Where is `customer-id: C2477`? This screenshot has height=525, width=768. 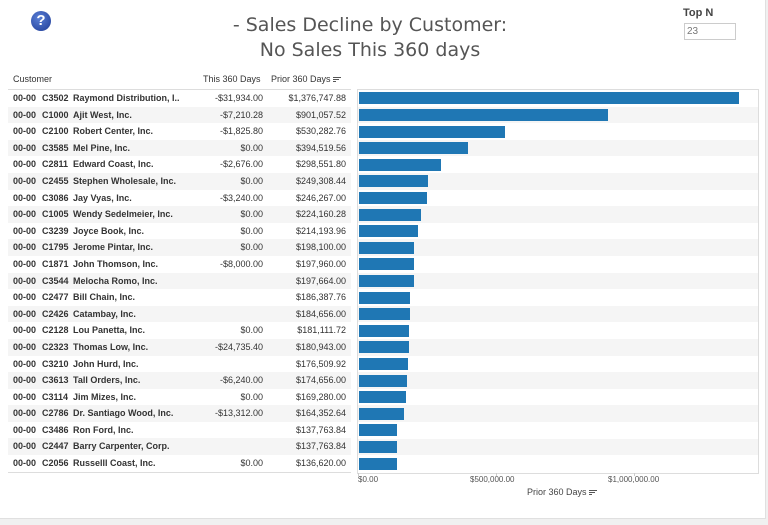
customer-id: C2477 is located at coordinates (55, 297).